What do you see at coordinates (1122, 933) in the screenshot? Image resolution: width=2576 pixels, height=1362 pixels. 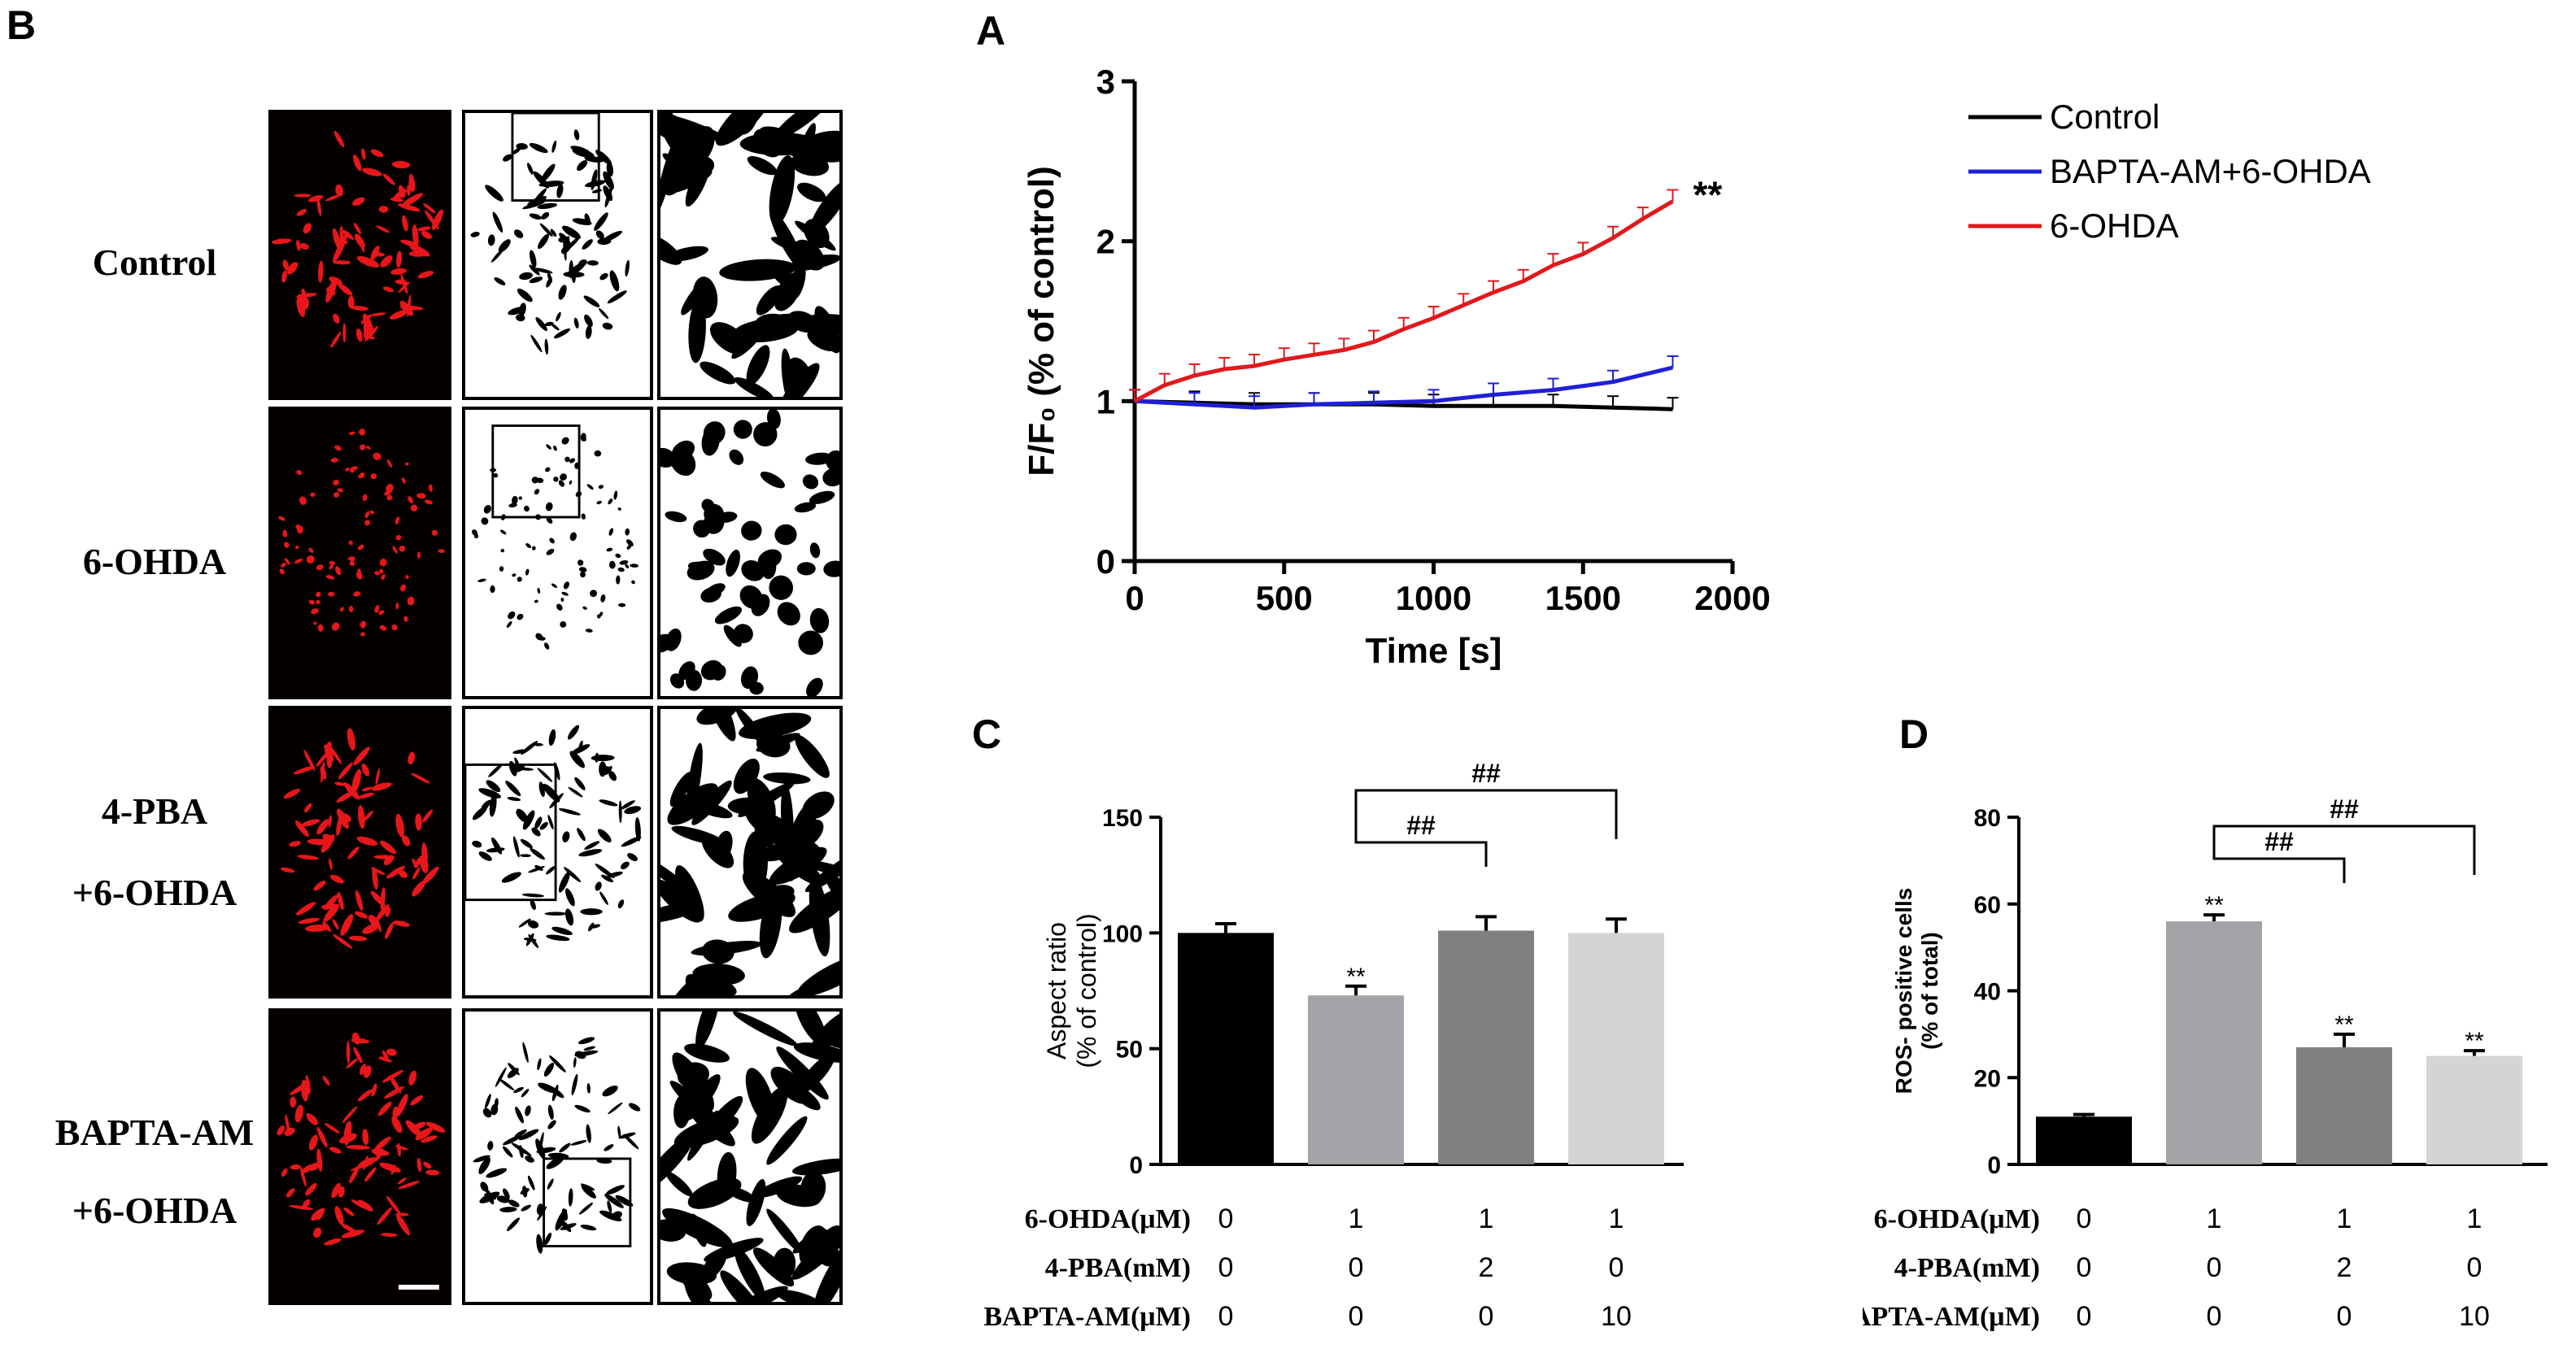 I see `bar-y-tick-label: 100` at bounding box center [1122, 933].